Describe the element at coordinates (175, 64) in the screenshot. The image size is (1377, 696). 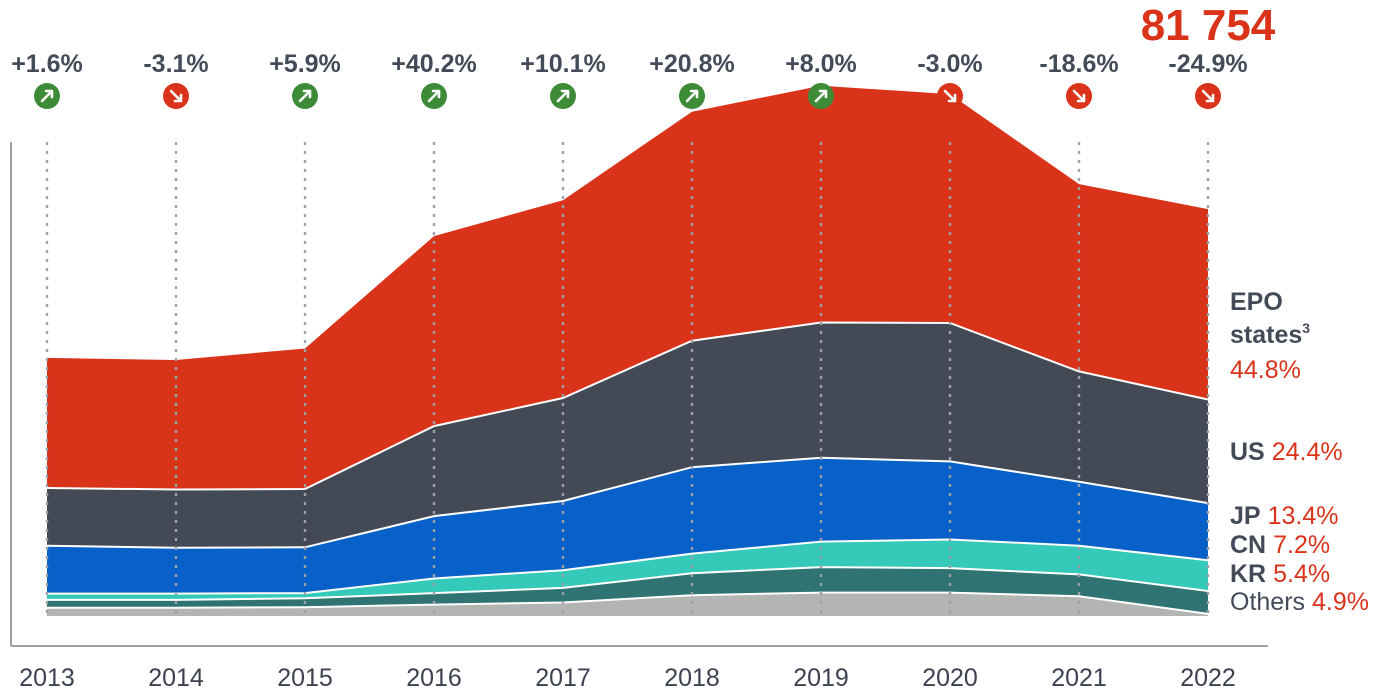
I see `growth-label-2014: -3.1%` at that location.